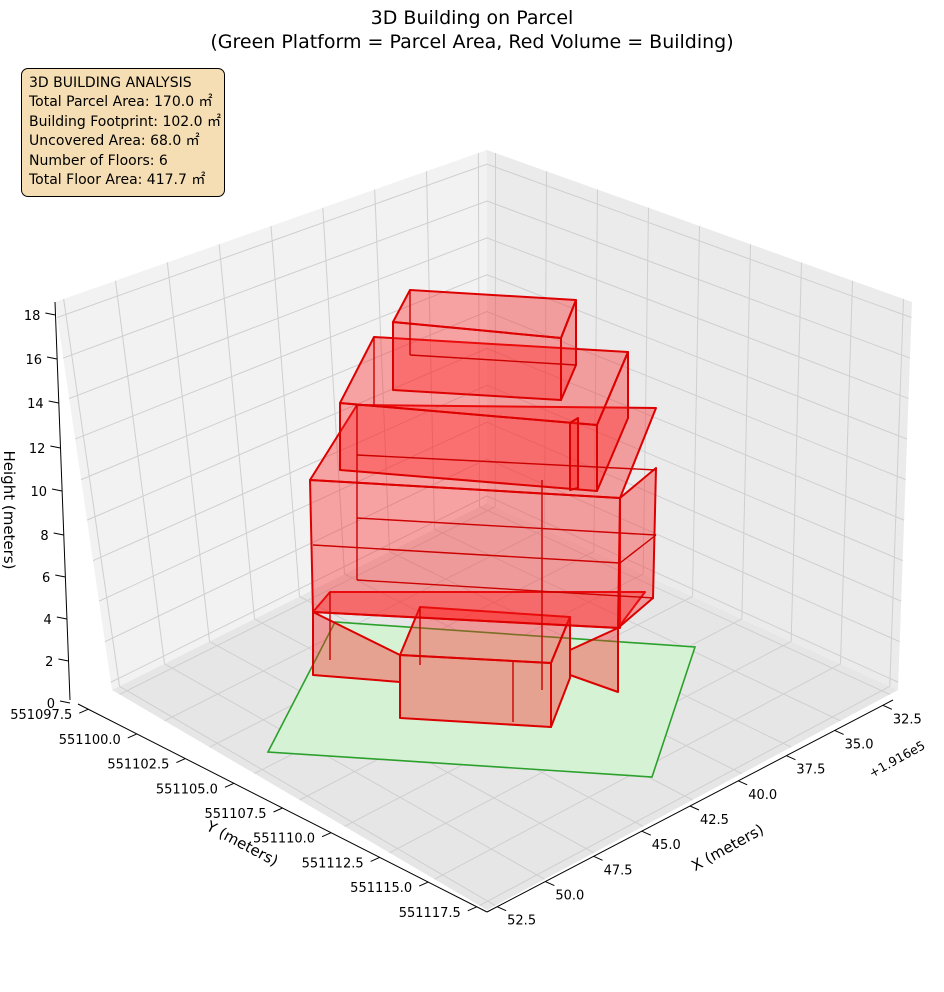  What do you see at coordinates (666, 845) in the screenshot?
I see `x-tick-label: 45.0` at bounding box center [666, 845].